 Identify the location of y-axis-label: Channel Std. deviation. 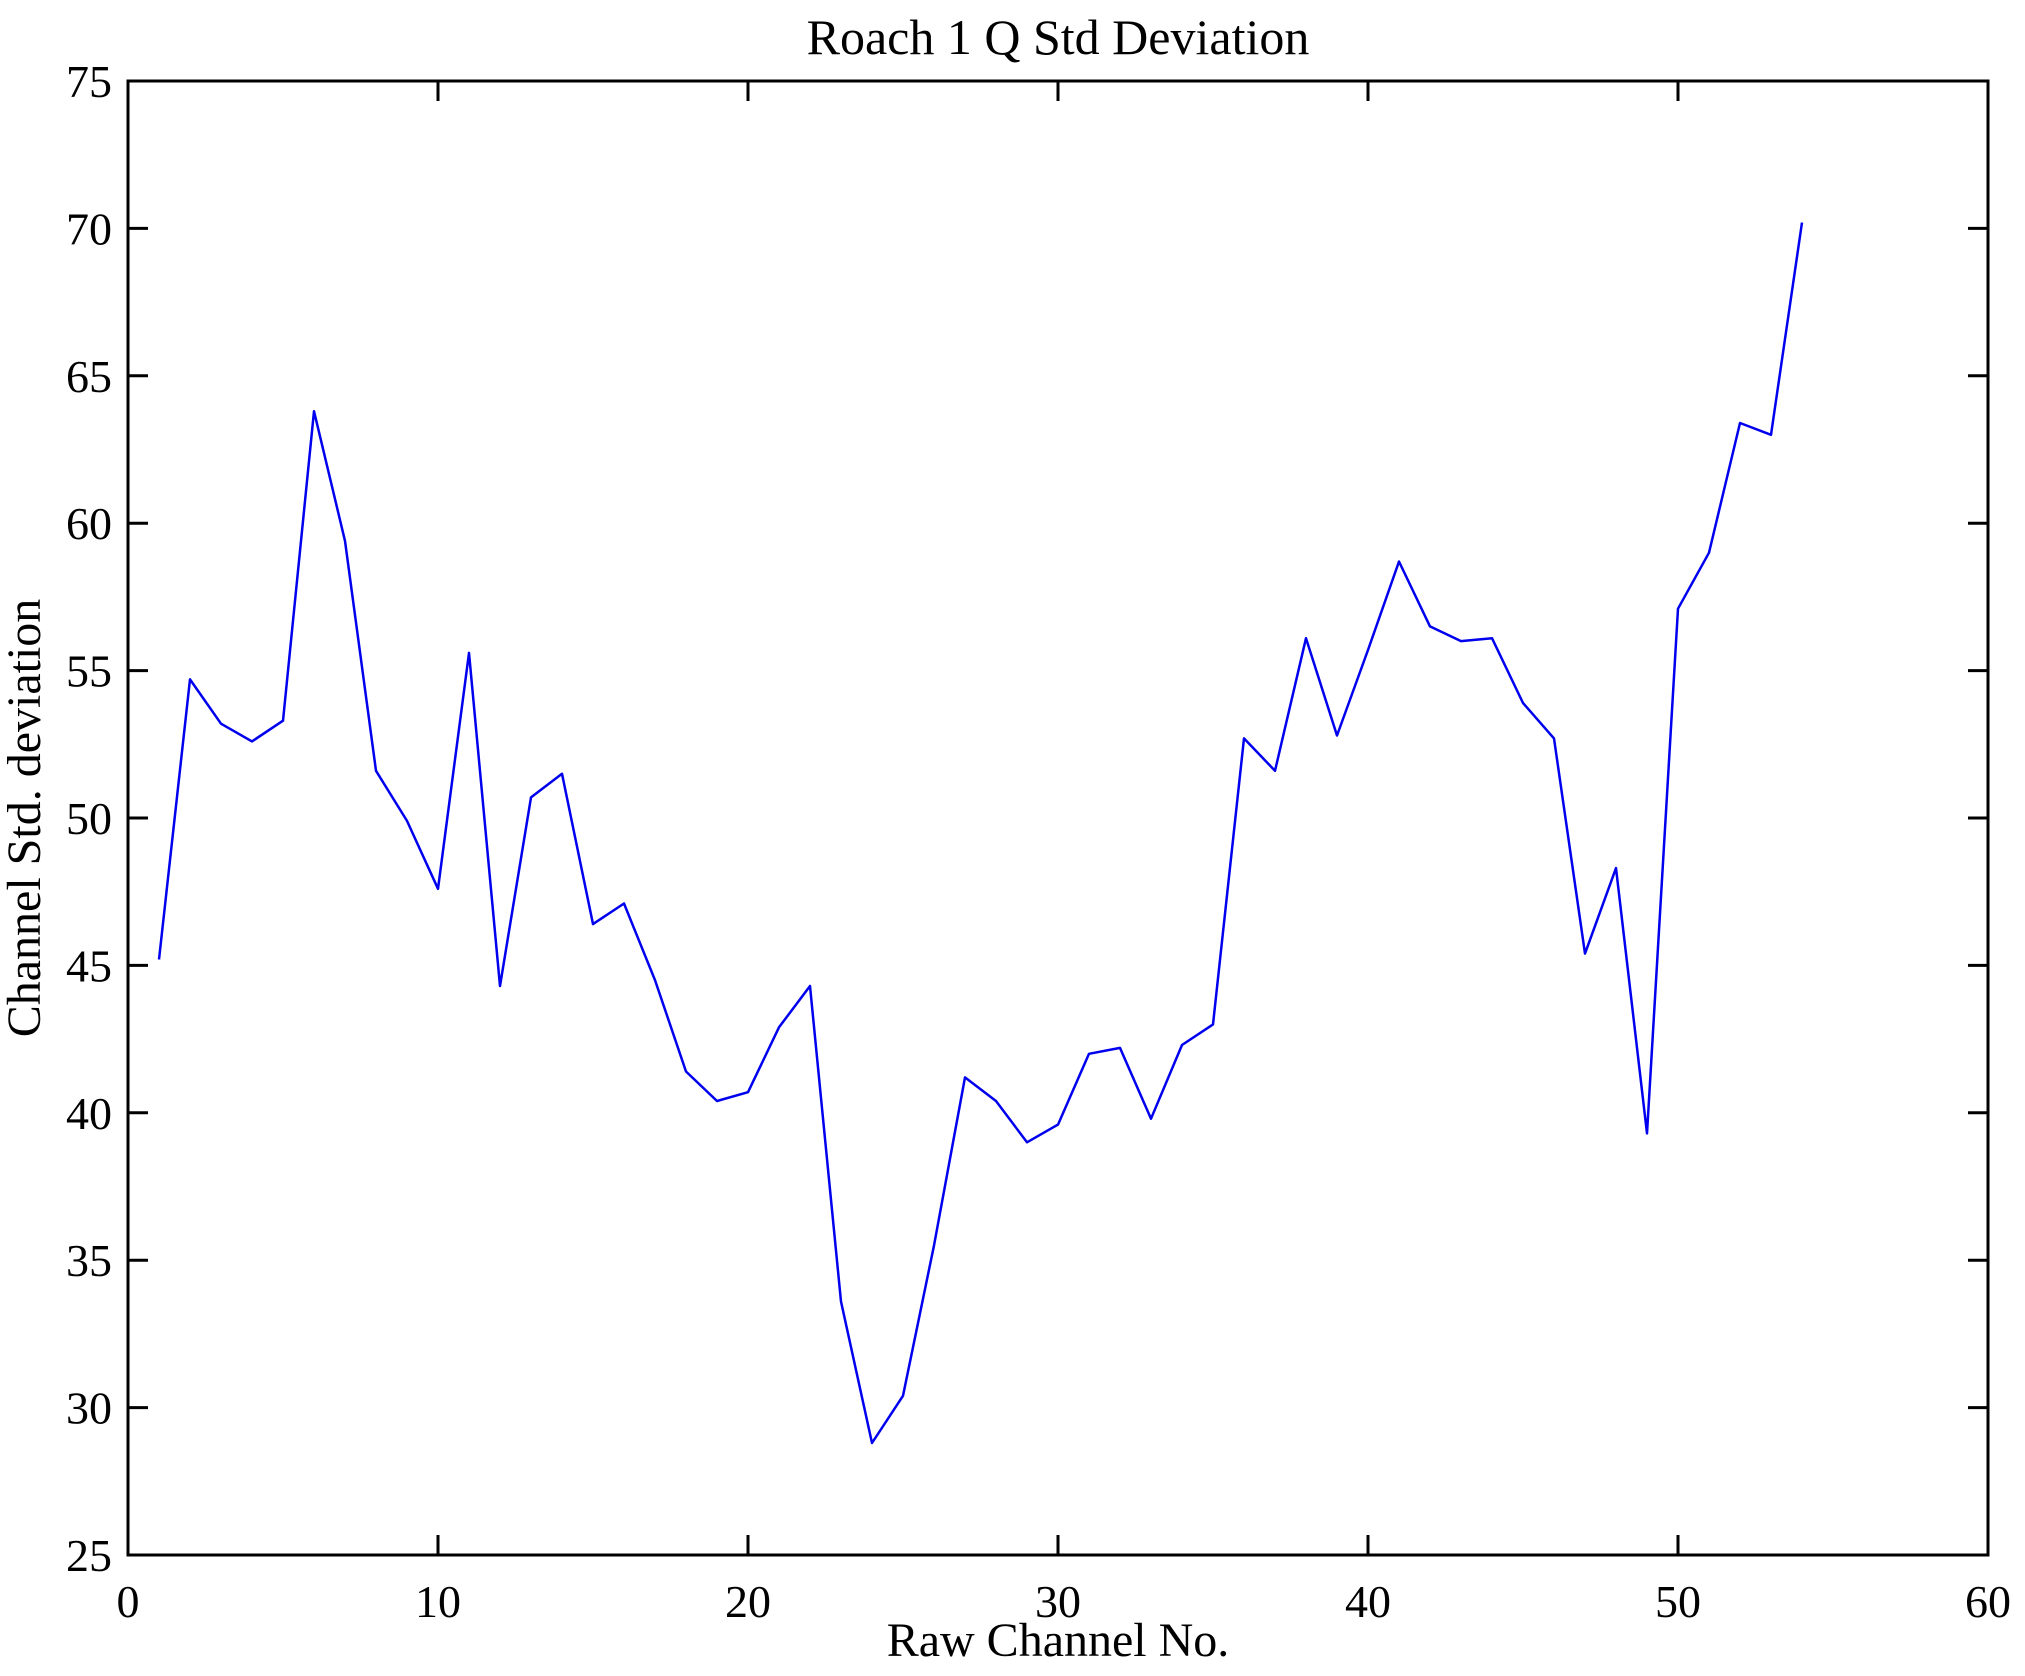
(25, 818).